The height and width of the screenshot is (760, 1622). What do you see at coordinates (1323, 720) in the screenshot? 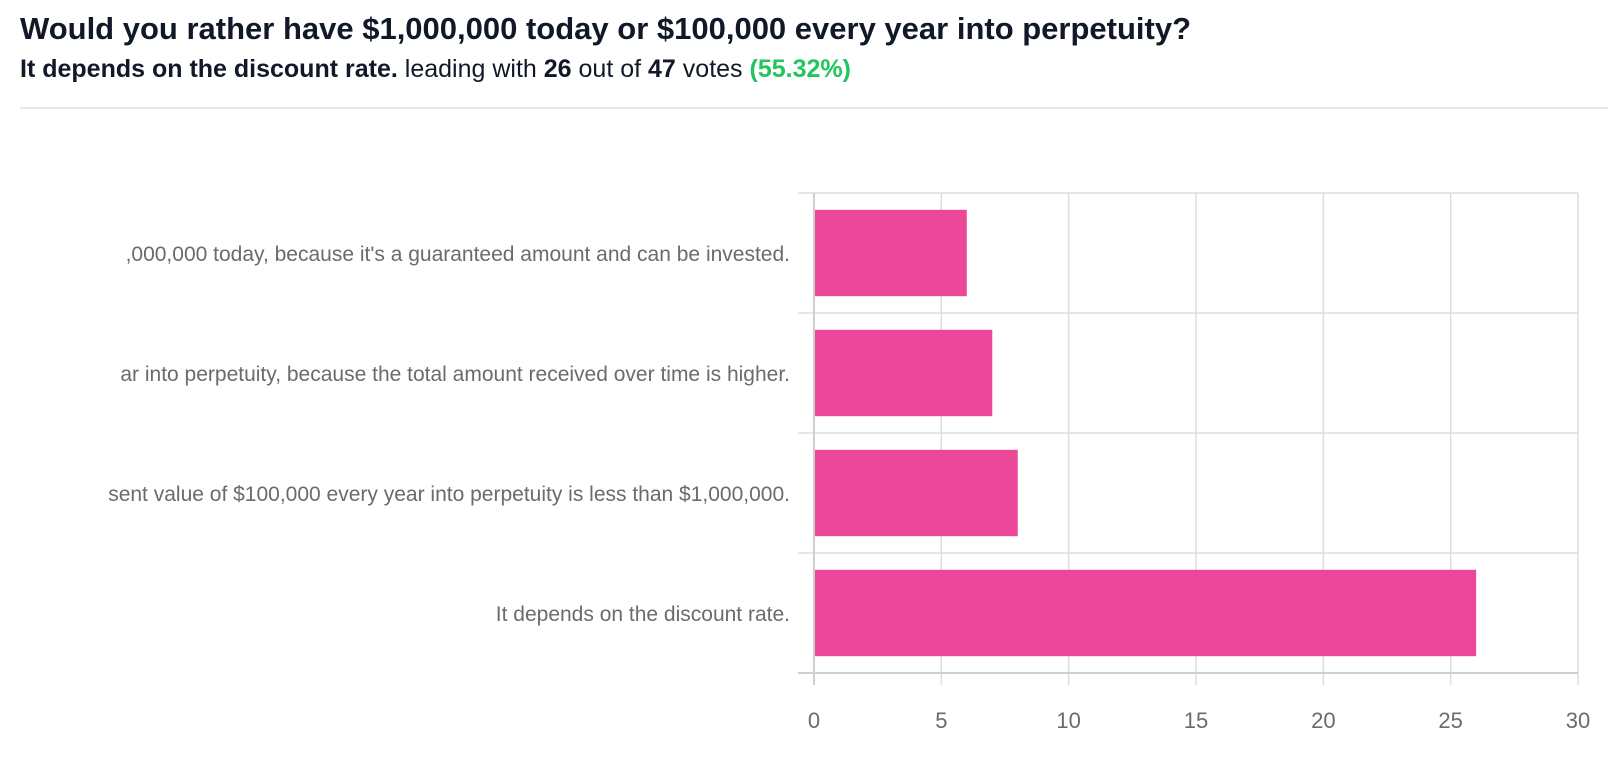
I see `x-tick-label: 20` at bounding box center [1323, 720].